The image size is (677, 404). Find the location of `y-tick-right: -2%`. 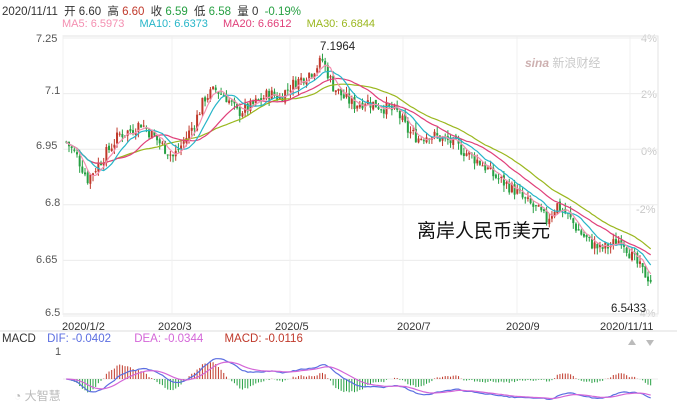

y-tick-right: -2% is located at coordinates (646, 210).